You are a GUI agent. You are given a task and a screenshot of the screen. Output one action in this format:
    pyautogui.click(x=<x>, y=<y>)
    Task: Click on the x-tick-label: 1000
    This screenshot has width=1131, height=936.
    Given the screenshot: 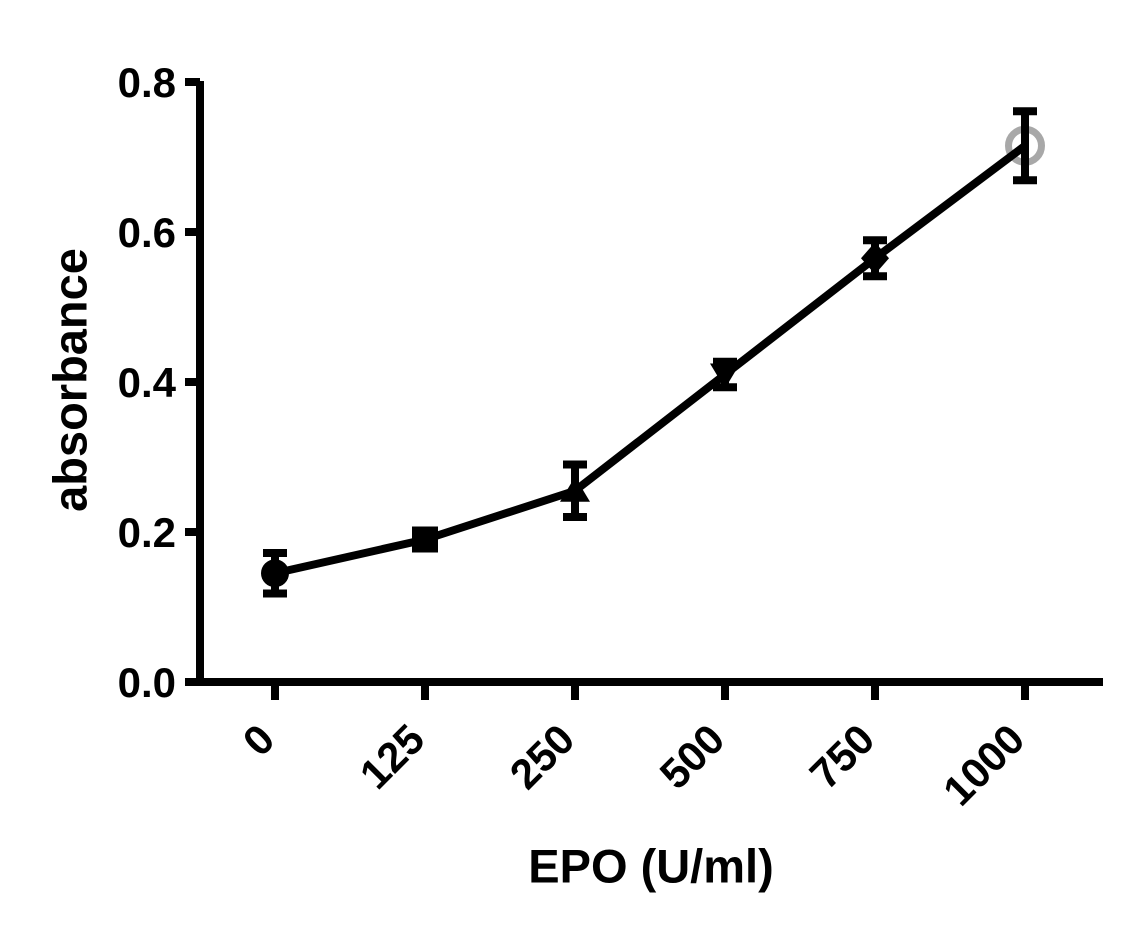 What is the action you would take?
    pyautogui.click(x=983, y=764)
    